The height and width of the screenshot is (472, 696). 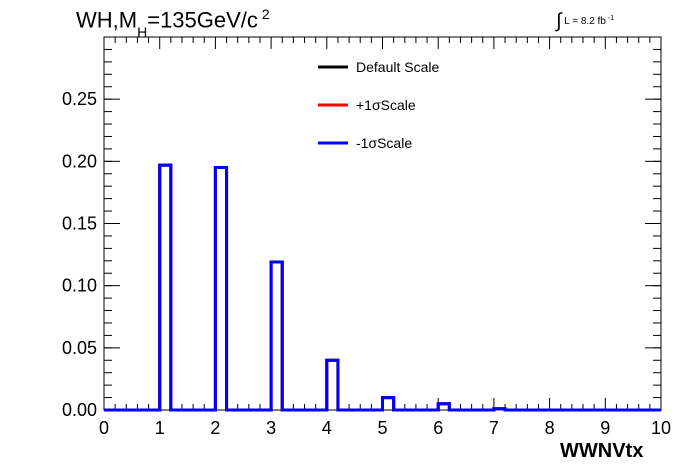 What do you see at coordinates (104, 428) in the screenshot?
I see `x-tick-label: 0` at bounding box center [104, 428].